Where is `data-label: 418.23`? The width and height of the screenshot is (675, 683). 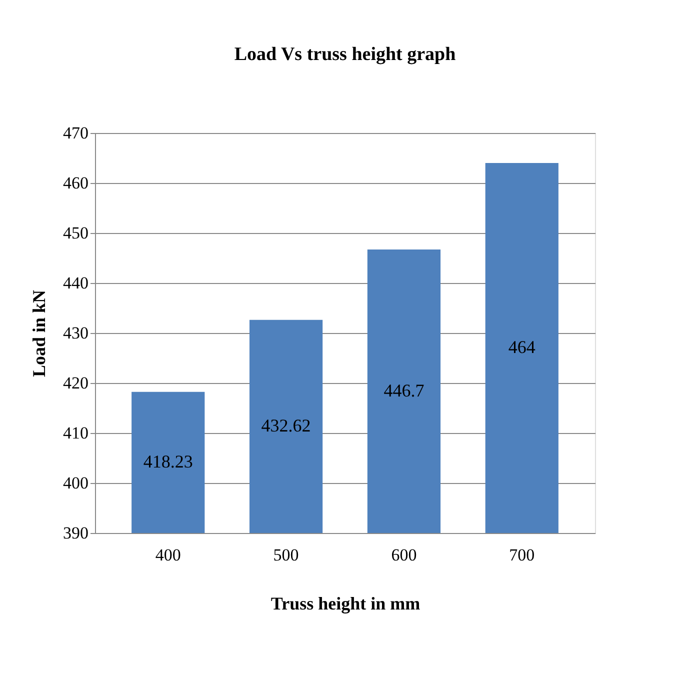 data-label: 418.23 is located at coordinates (168, 461).